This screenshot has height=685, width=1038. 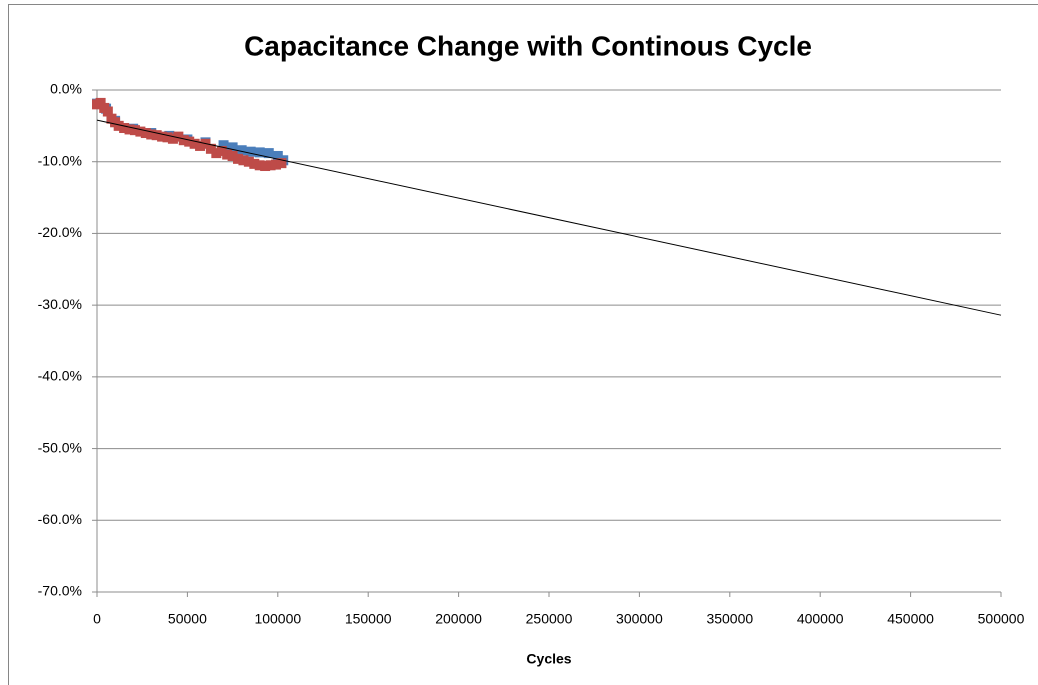 What do you see at coordinates (639, 619) in the screenshot?
I see `x-tick-label: 300000` at bounding box center [639, 619].